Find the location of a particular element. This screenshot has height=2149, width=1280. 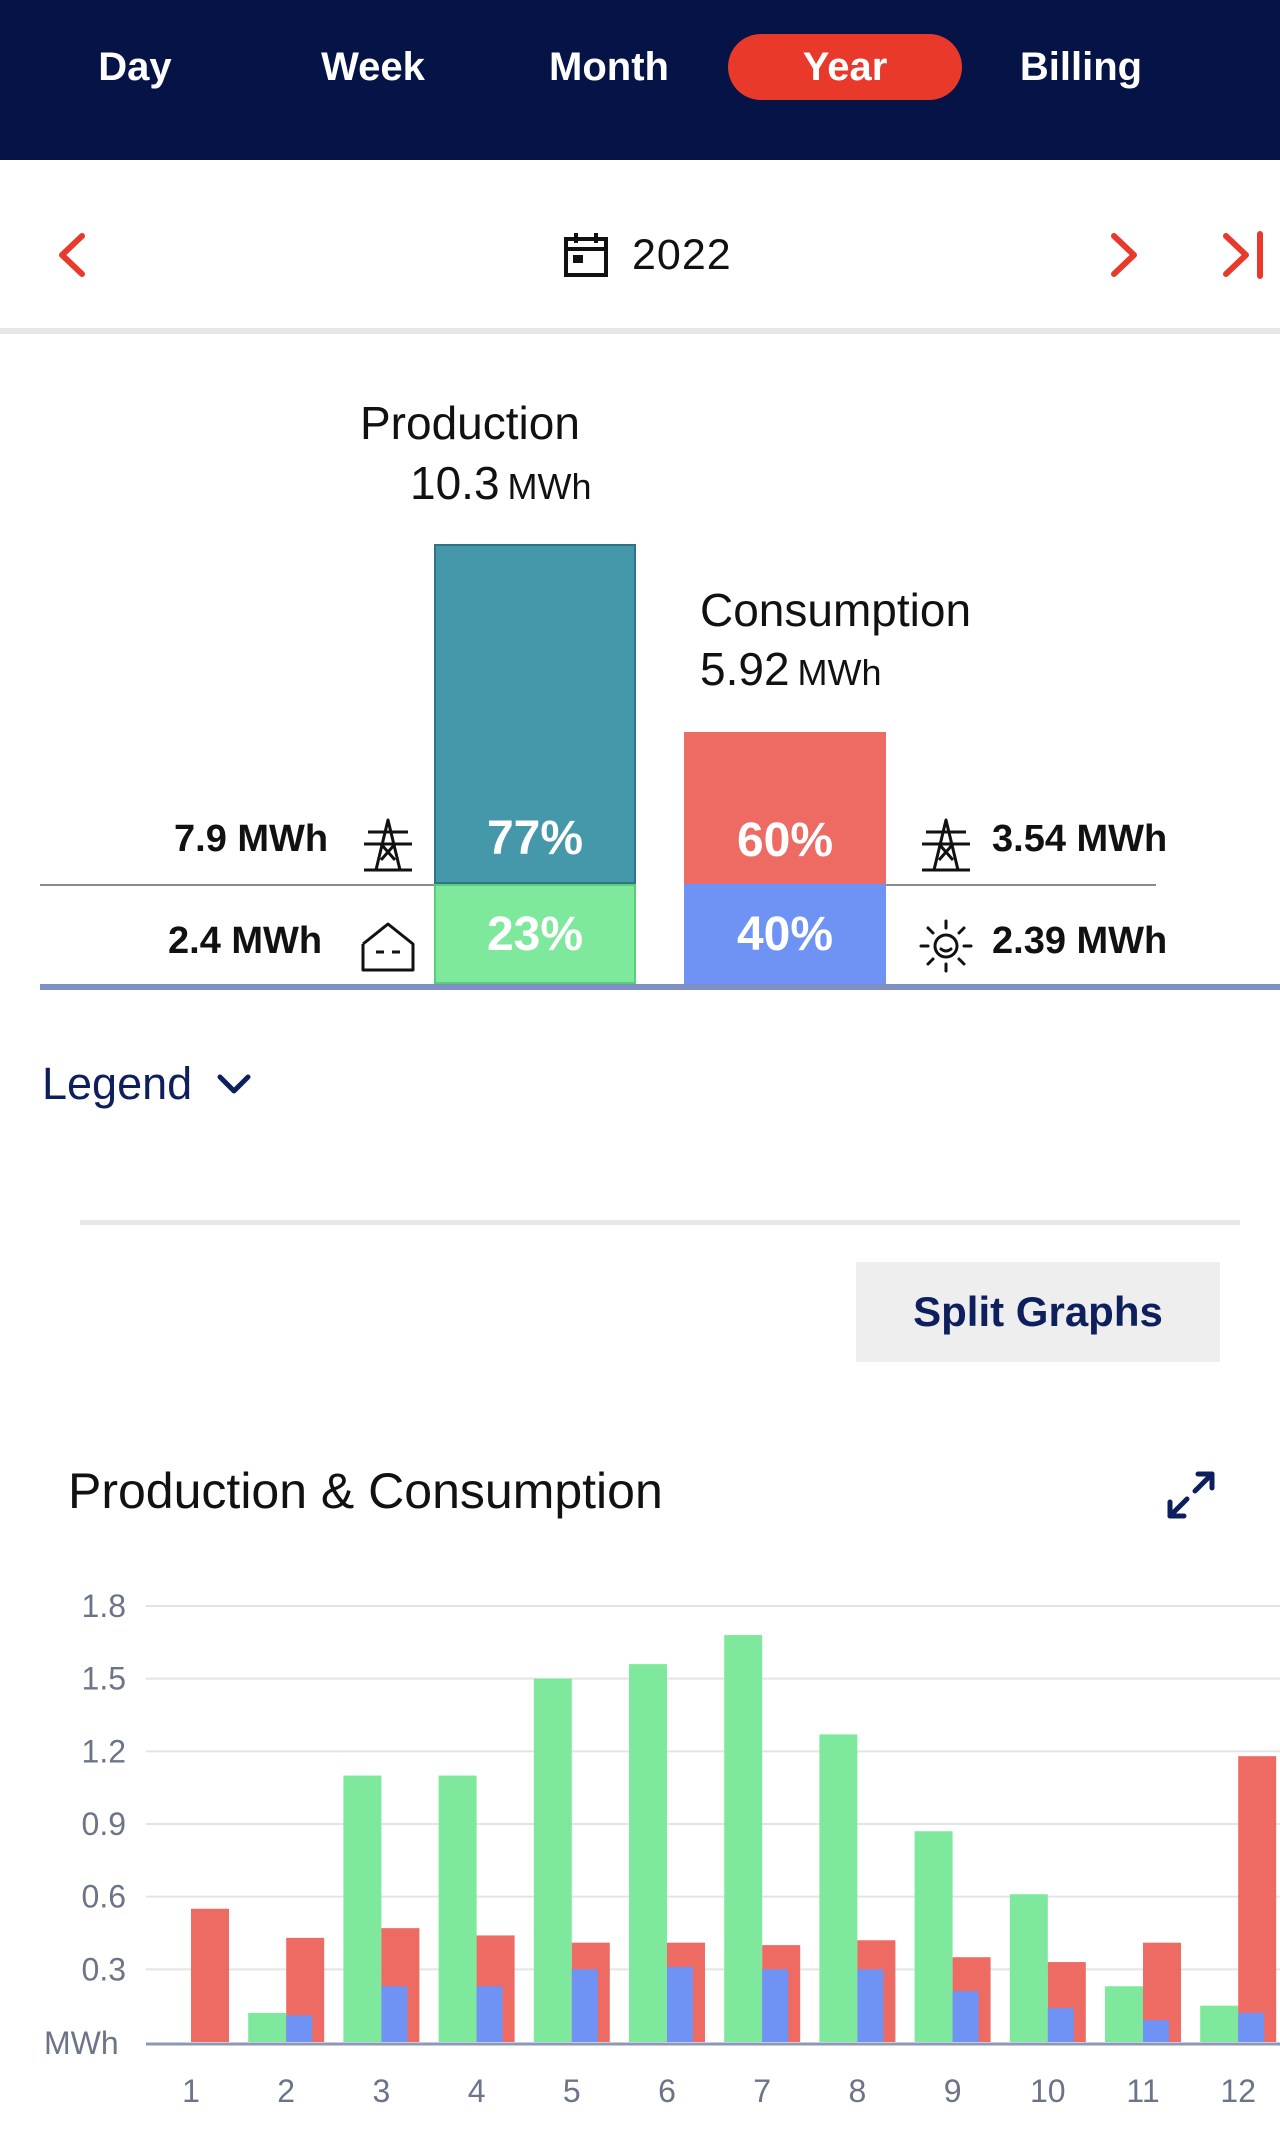

period-tab-bar: Day Week Month Year Billing is located at coordinates (640, 80).